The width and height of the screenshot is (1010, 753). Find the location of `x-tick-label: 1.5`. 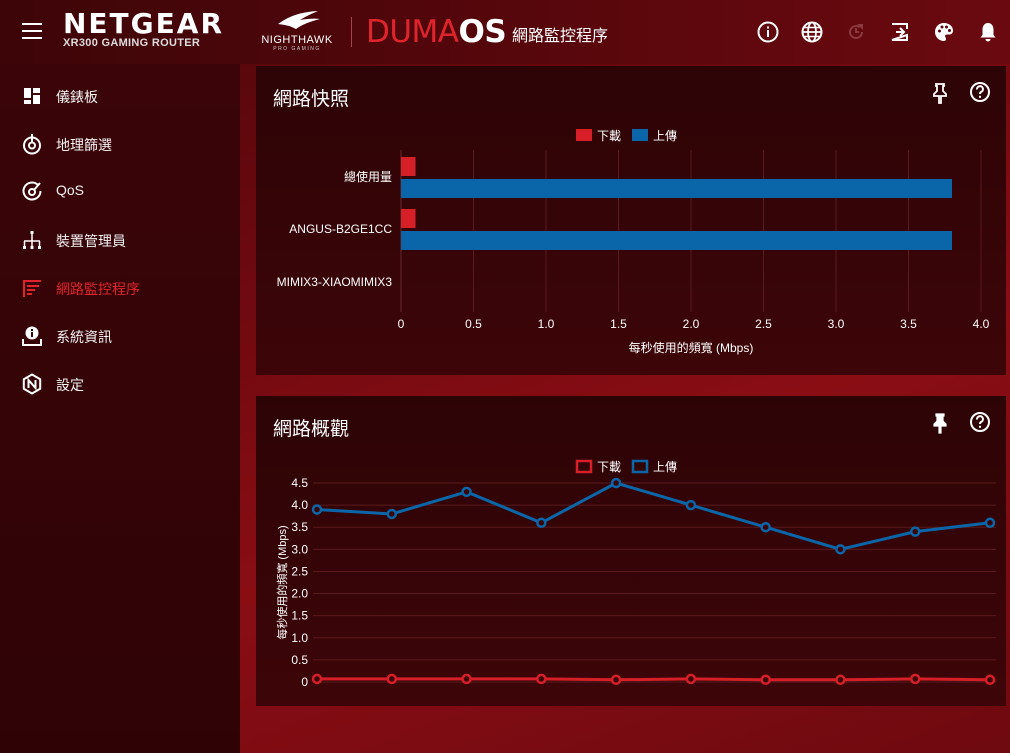

x-tick-label: 1.5 is located at coordinates (618, 324).